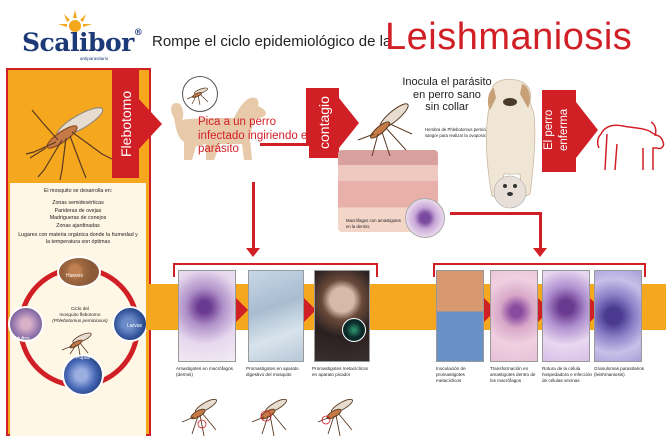 The image size is (670, 446). Describe the element at coordinates (80, 321) in the screenshot. I see `cycle-center-species: (Phlebotomus perniciosus)` at that location.